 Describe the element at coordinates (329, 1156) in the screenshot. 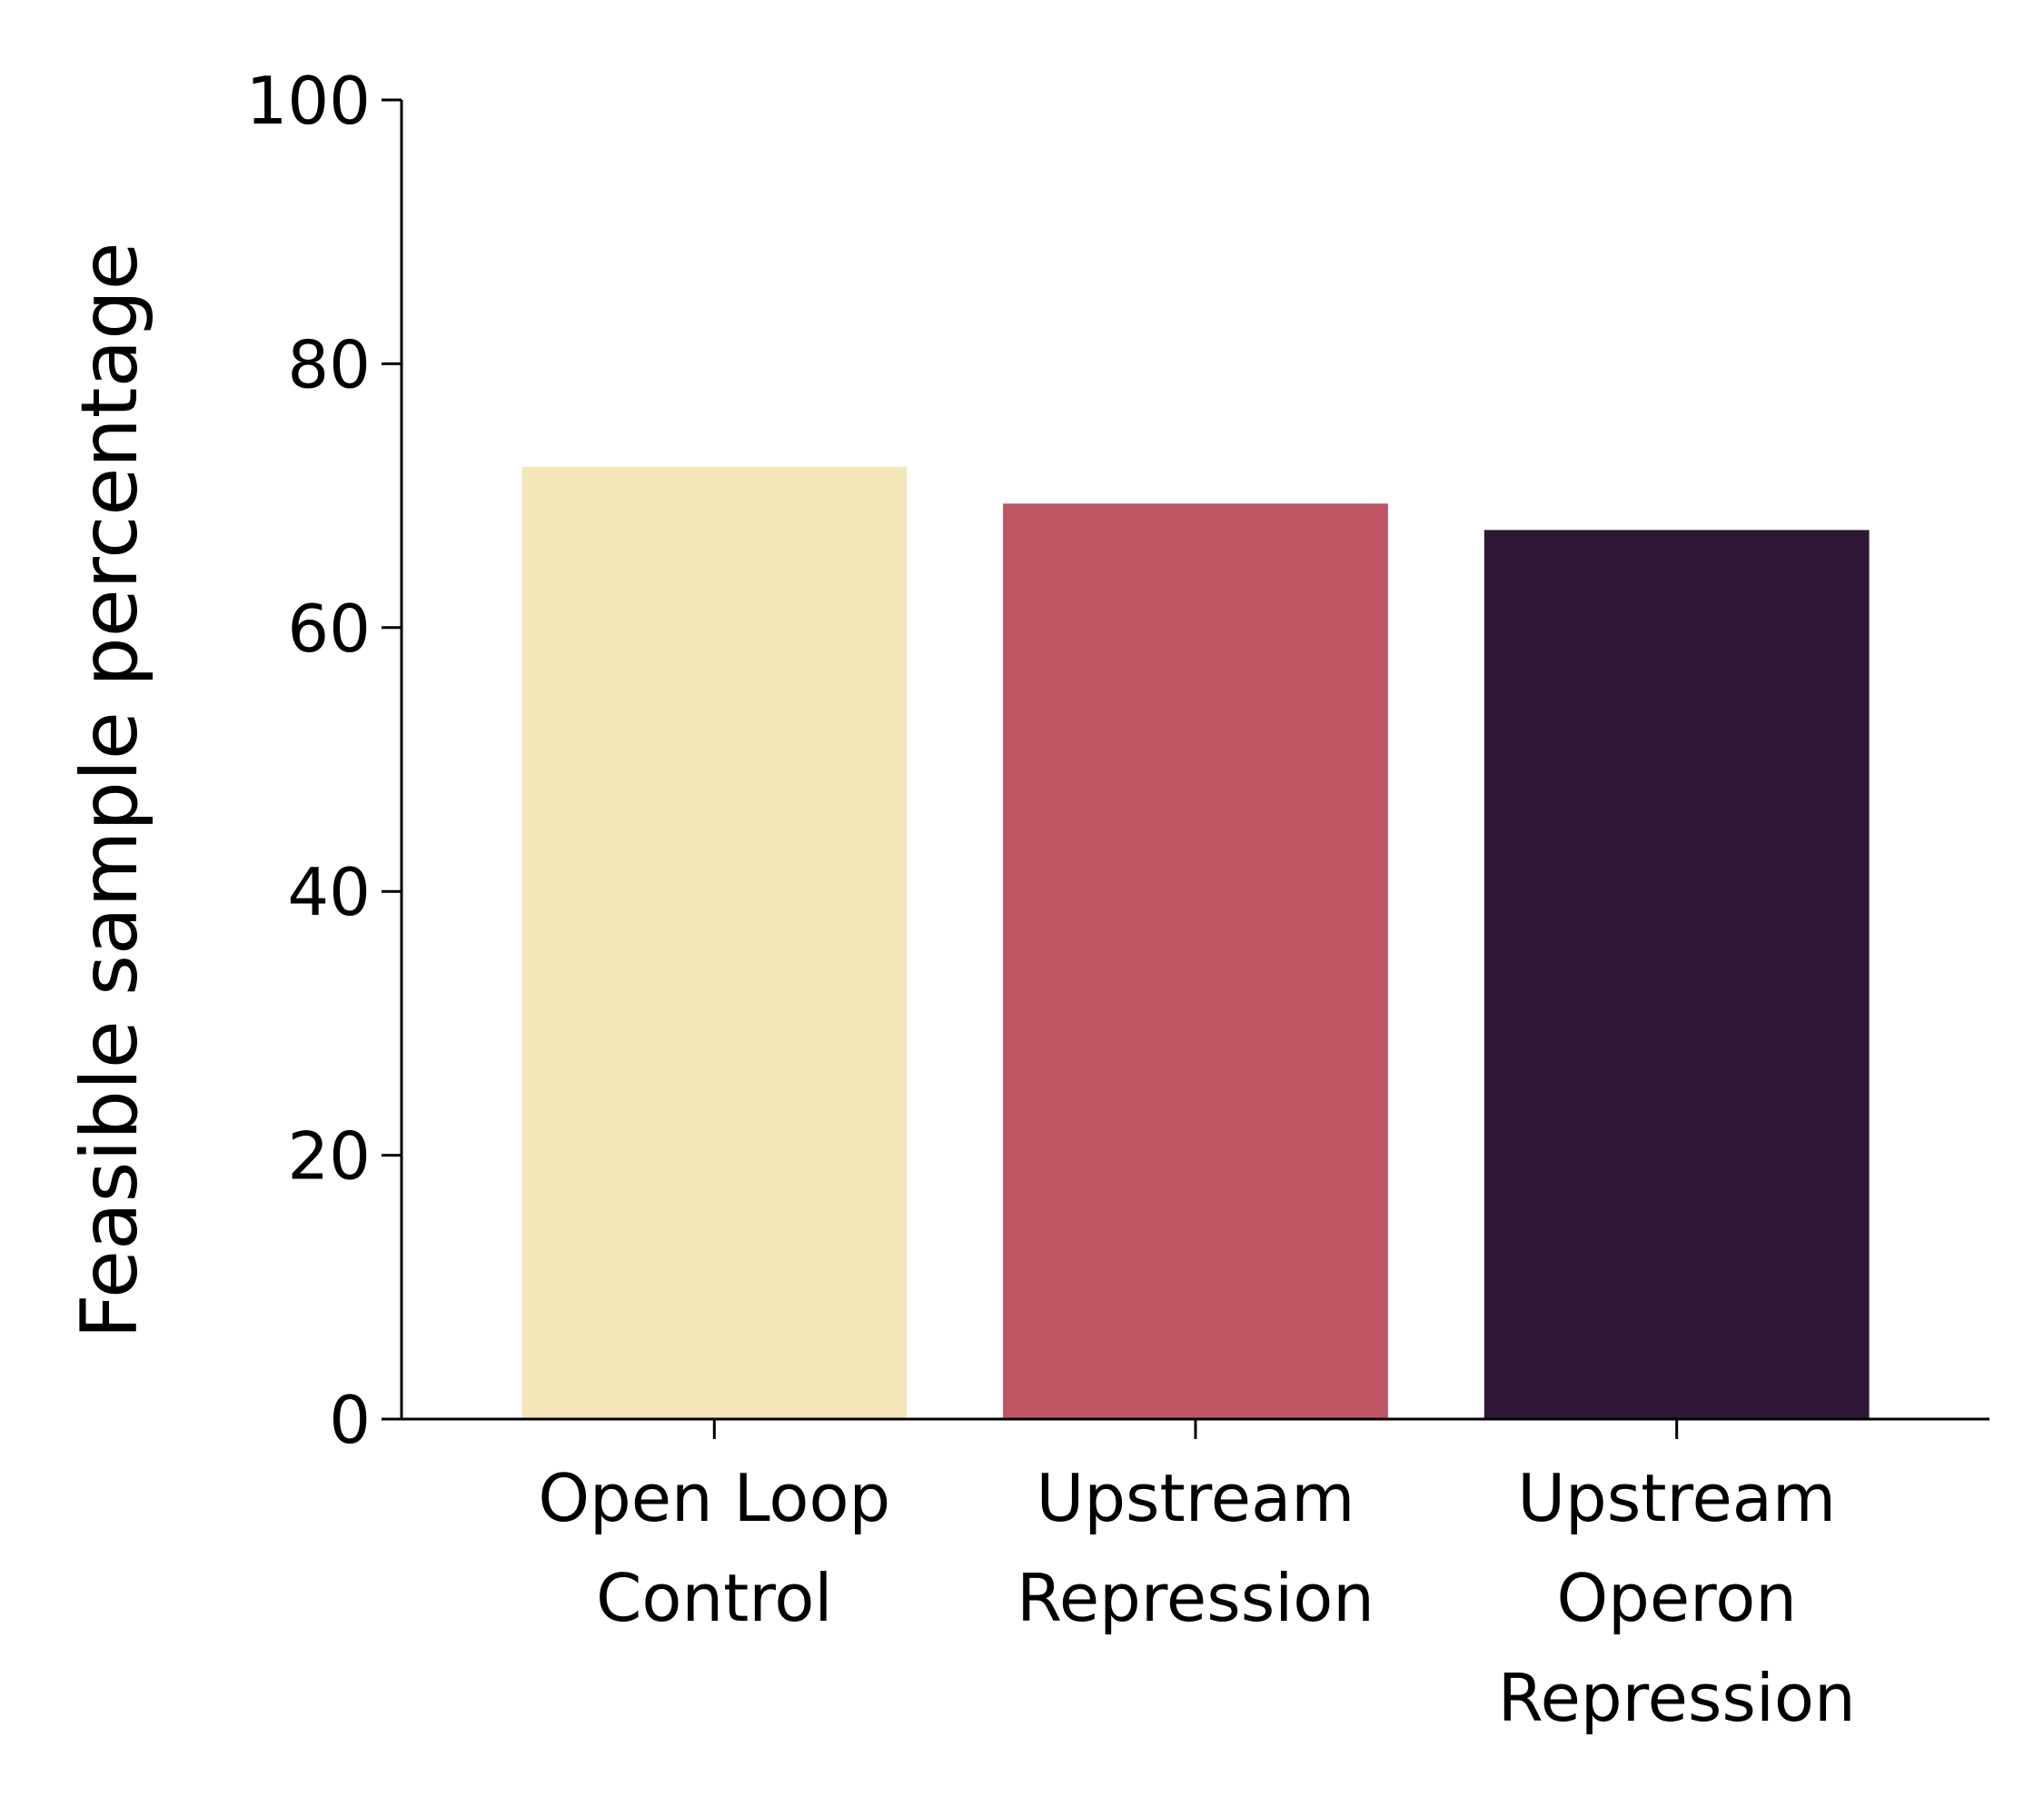

I see `y-tick-label: 20` at that location.